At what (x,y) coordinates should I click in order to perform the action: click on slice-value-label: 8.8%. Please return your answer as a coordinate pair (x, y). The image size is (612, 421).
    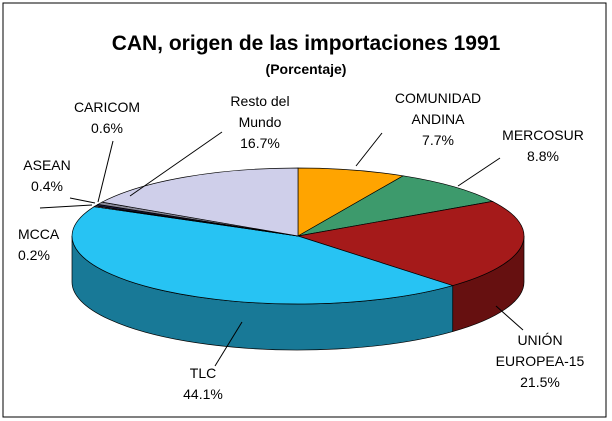
    Looking at the image, I should click on (543, 156).